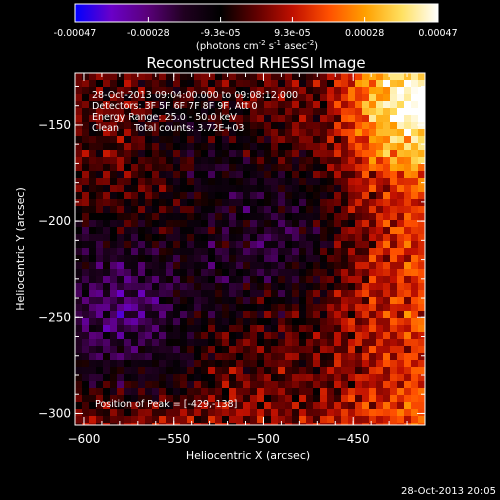 The width and height of the screenshot is (500, 500). Describe the element at coordinates (437, 33) in the screenshot. I see `colorbar-tick-label: 0.00047` at that location.